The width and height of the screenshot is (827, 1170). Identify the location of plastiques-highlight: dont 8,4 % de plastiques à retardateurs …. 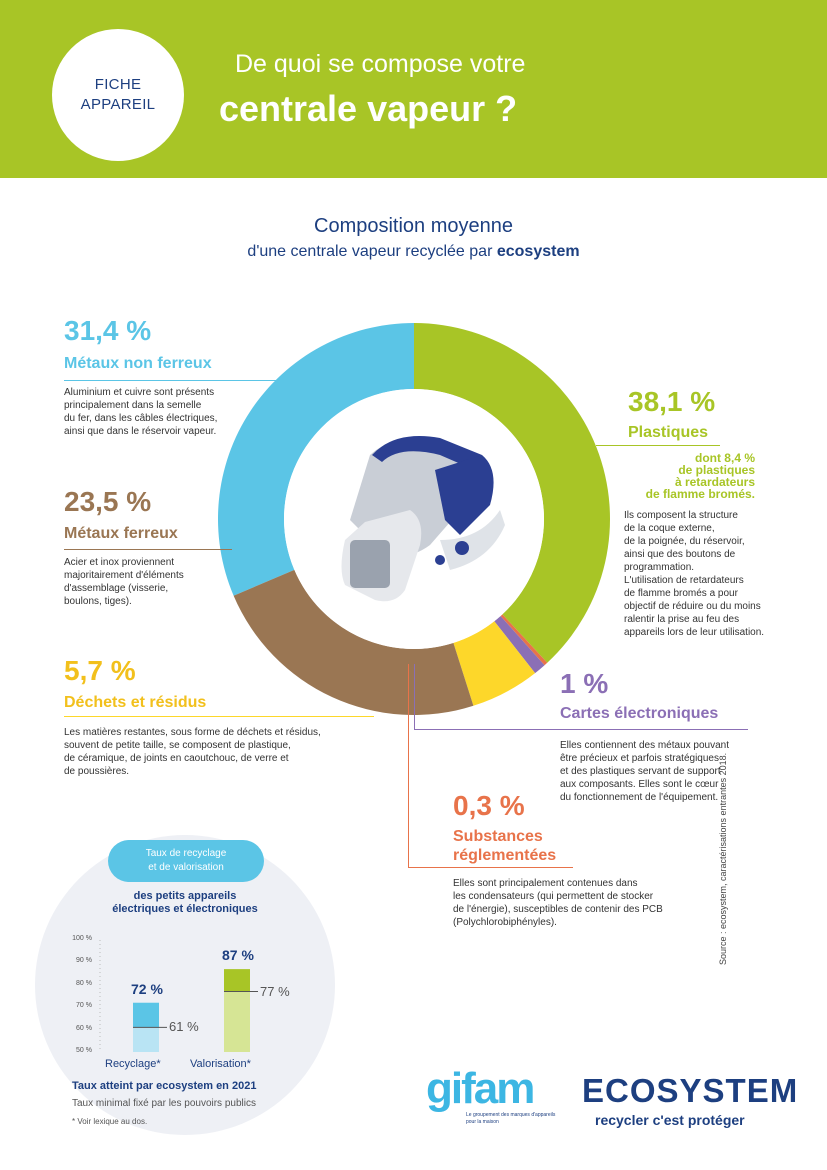
(677, 476).